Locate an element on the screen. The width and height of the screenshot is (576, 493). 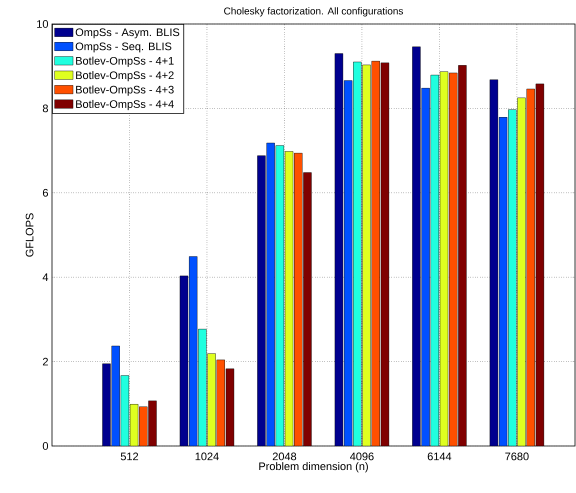
x-tick-label: 2048 is located at coordinates (284, 456).